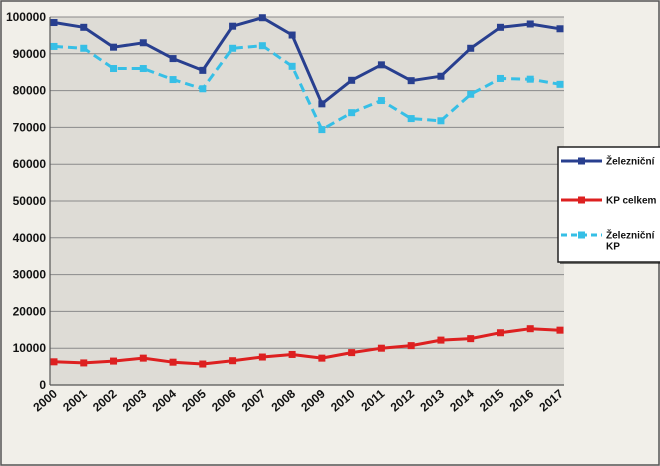 This screenshot has width=660, height=466. Describe the element at coordinates (42, 385) in the screenshot. I see `y-tick-label: 0` at that location.